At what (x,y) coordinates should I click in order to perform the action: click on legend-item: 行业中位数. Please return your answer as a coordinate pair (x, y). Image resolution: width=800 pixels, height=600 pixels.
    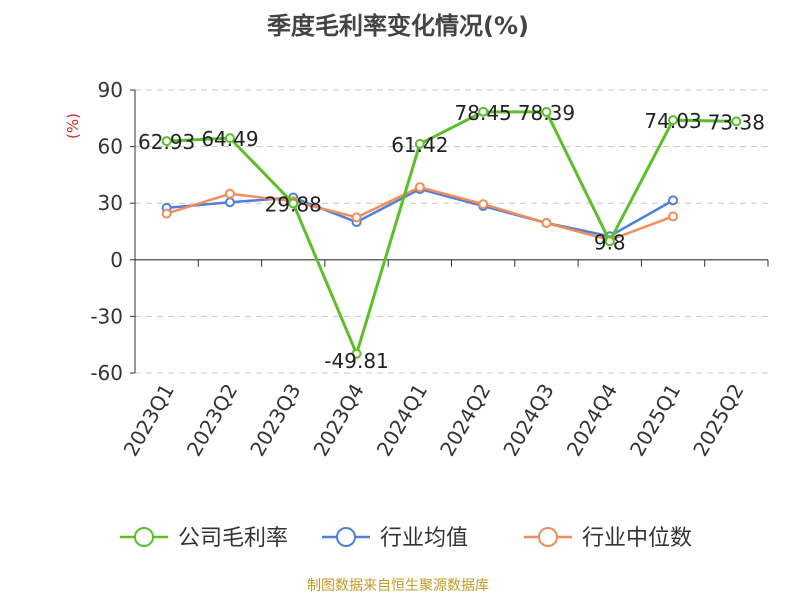
    Looking at the image, I should click on (608, 538).